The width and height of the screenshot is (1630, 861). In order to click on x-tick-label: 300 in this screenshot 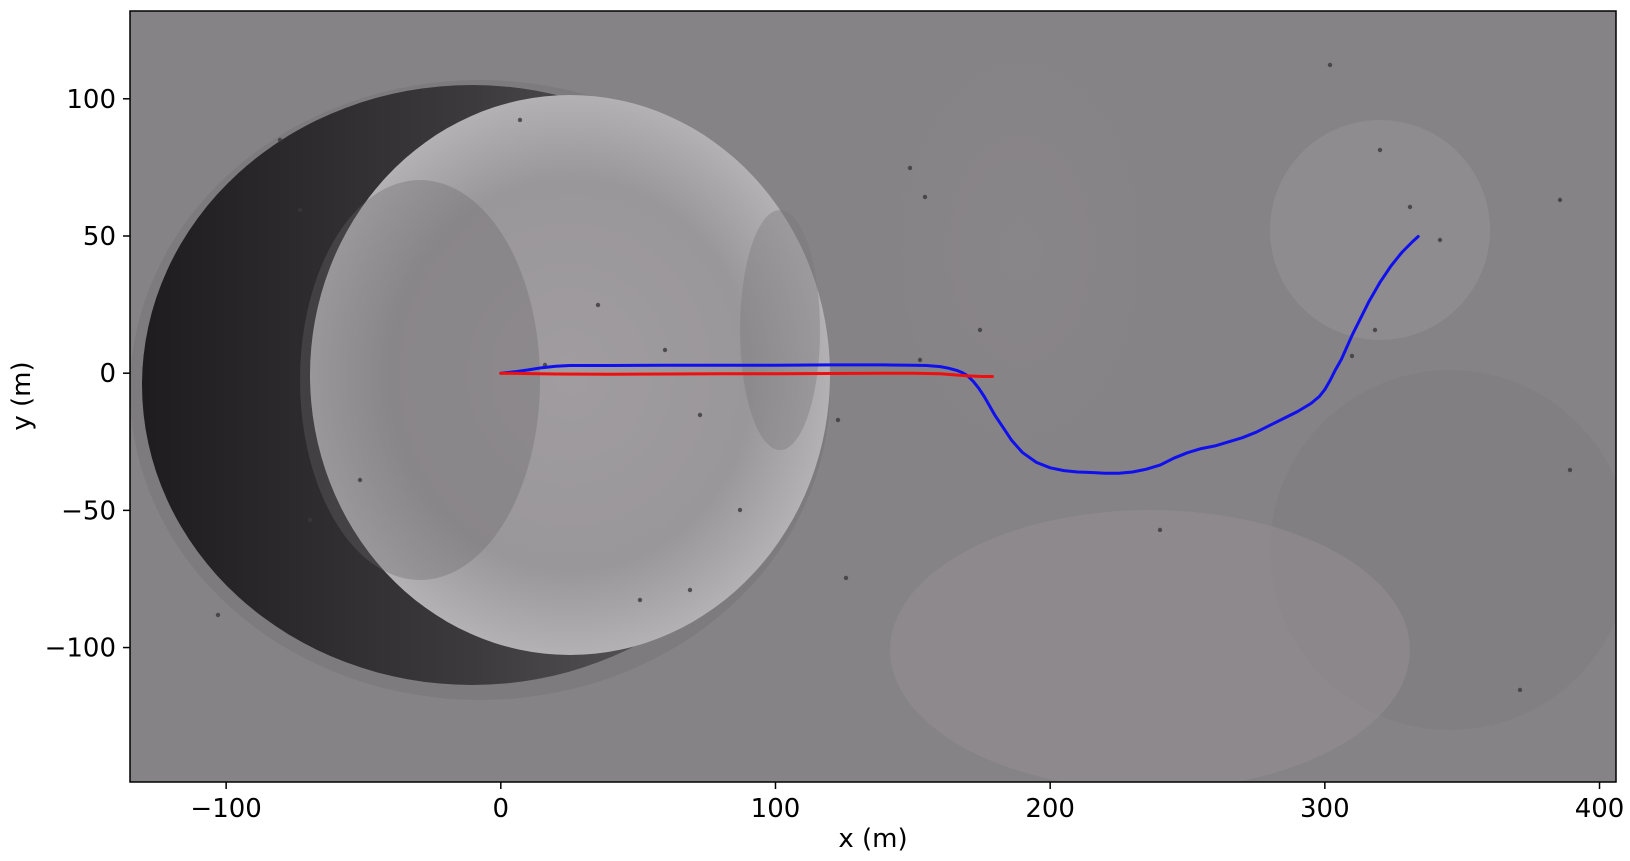, I will do `click(1325, 809)`.